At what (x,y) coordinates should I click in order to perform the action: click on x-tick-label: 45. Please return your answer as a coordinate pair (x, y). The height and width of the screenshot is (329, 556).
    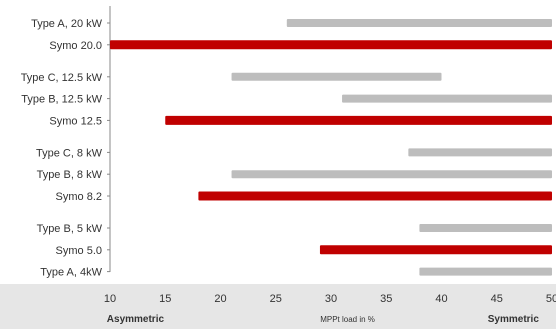
    Looking at the image, I should click on (497, 299).